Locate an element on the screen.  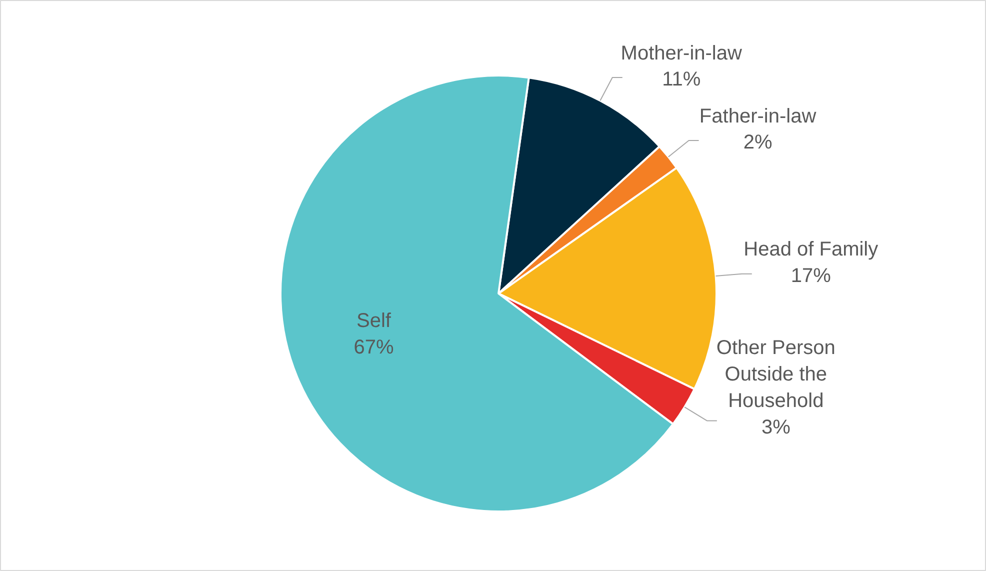
slice-label: Head of Family is located at coordinates (811, 249).